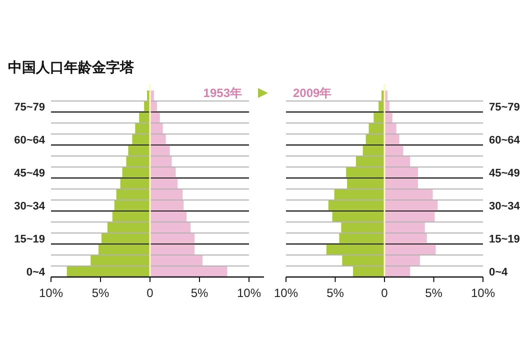 The image size is (527, 339). I want to click on annotation: 1953年, so click(222, 93).